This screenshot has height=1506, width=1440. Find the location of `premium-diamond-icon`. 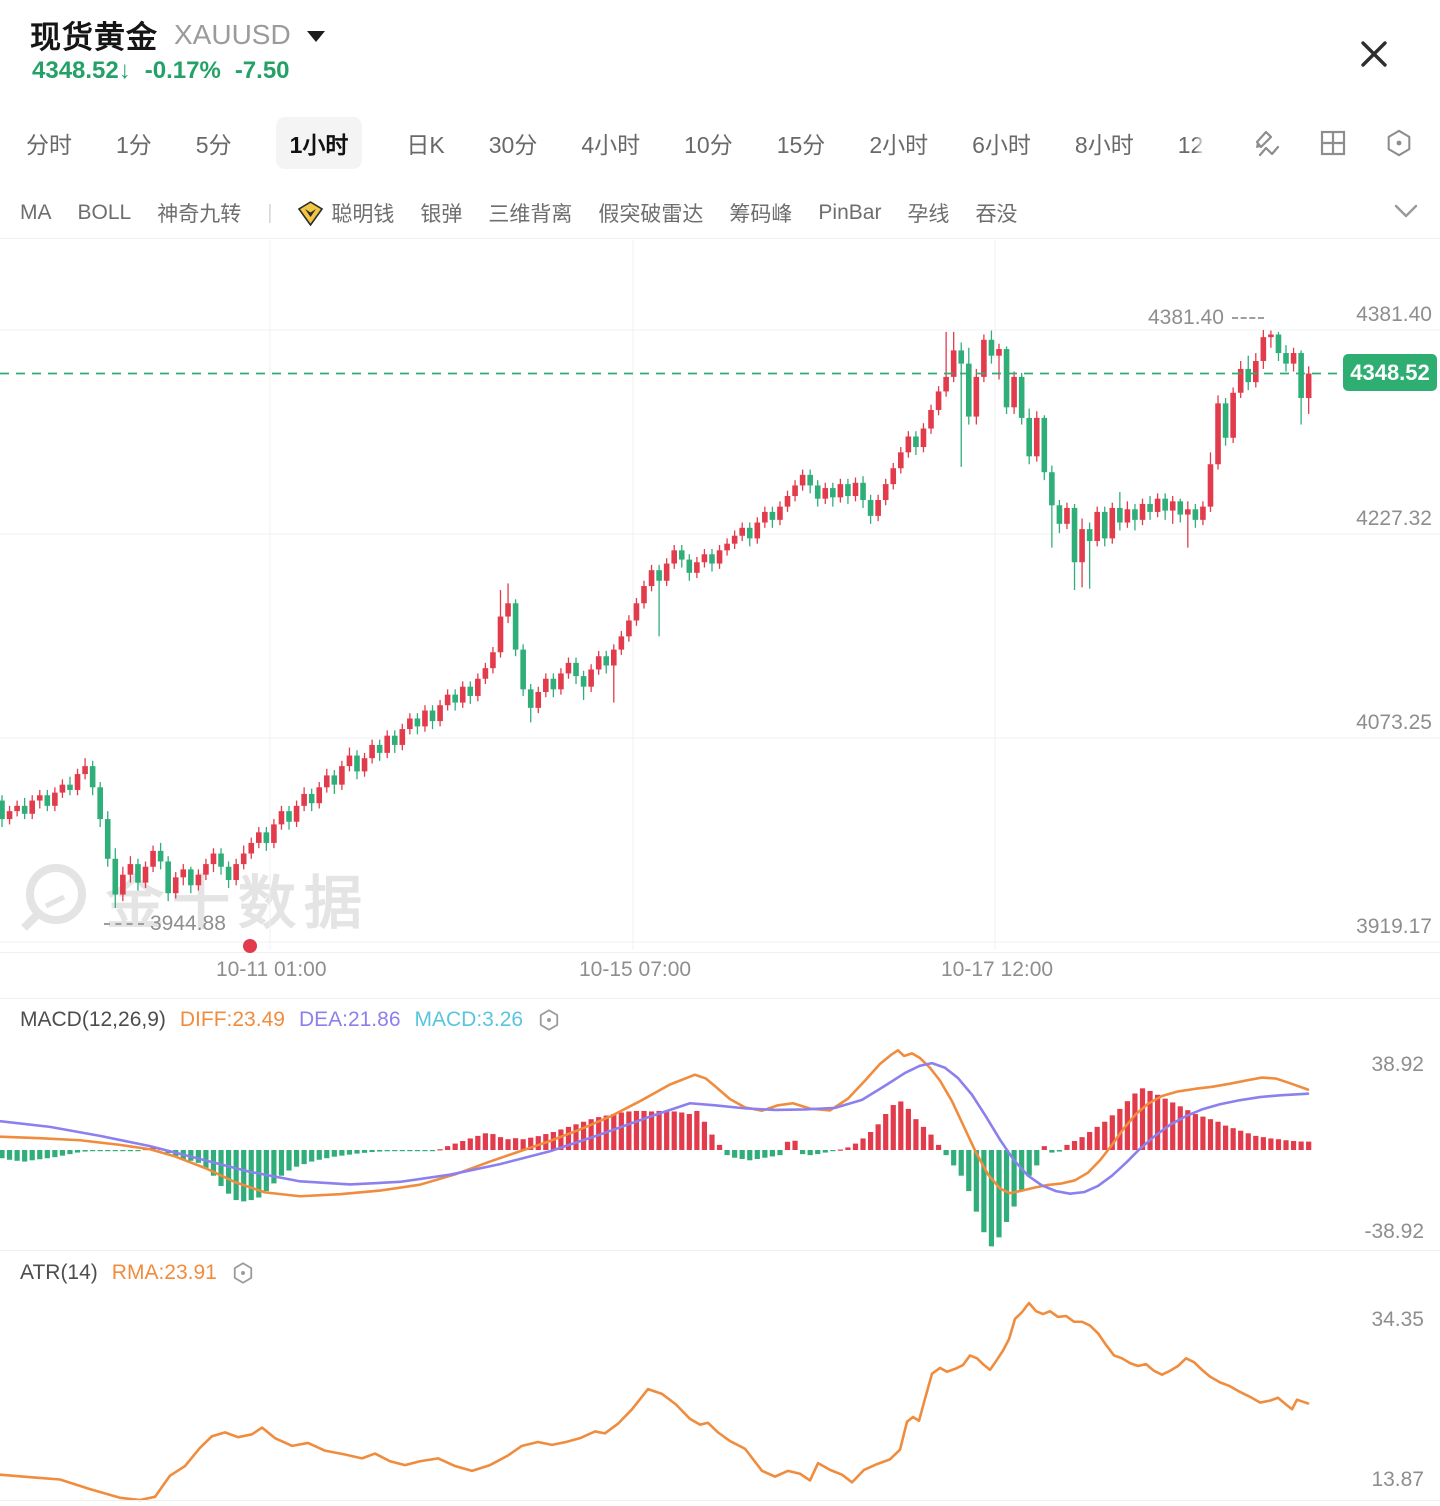

premium-diamond-icon is located at coordinates (311, 213).